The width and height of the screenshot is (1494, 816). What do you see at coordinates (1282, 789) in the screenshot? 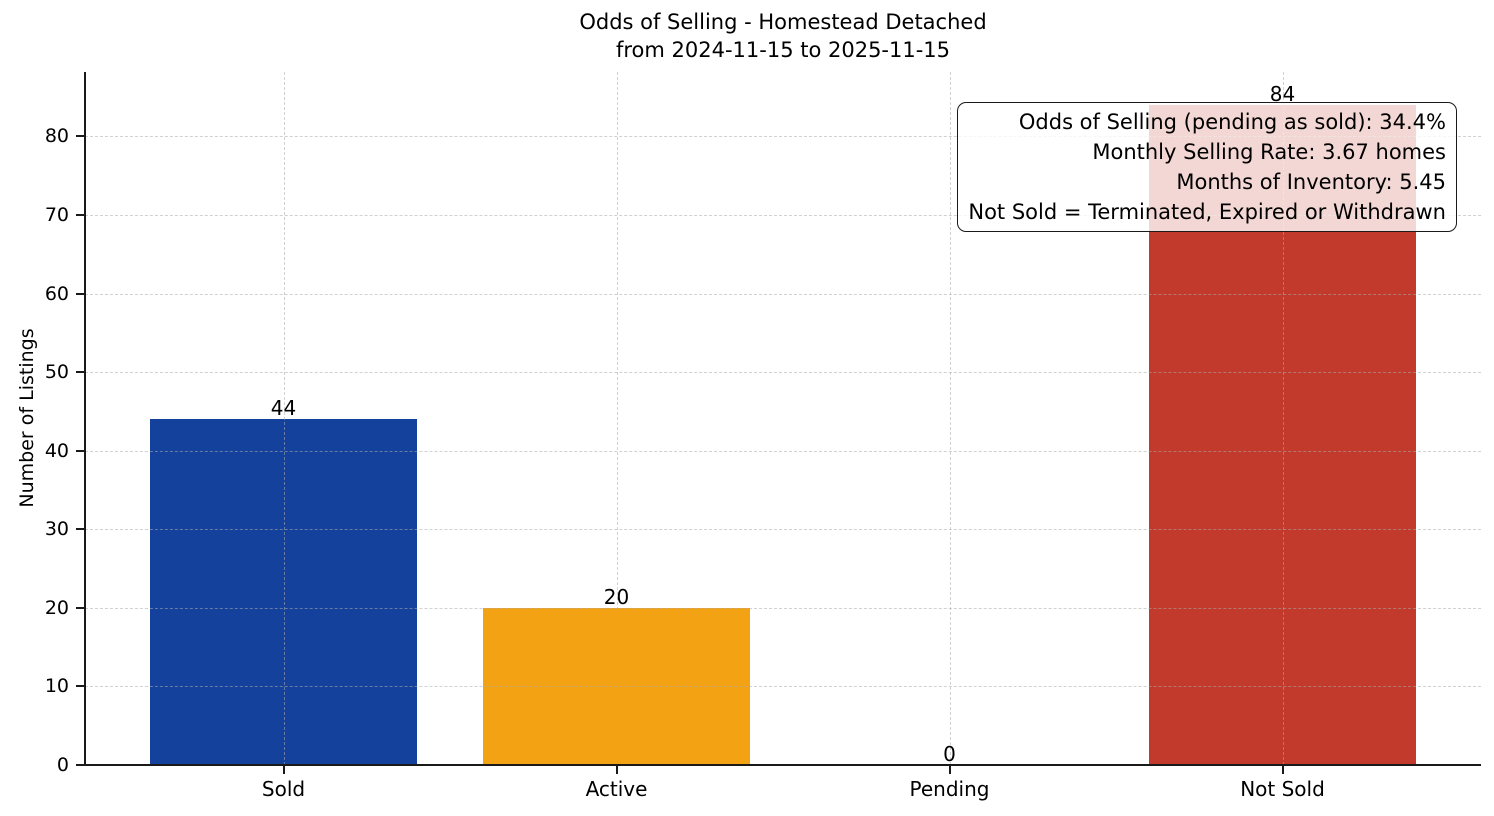
I see `x-tick-label-not-sold: Not Sold` at bounding box center [1282, 789].